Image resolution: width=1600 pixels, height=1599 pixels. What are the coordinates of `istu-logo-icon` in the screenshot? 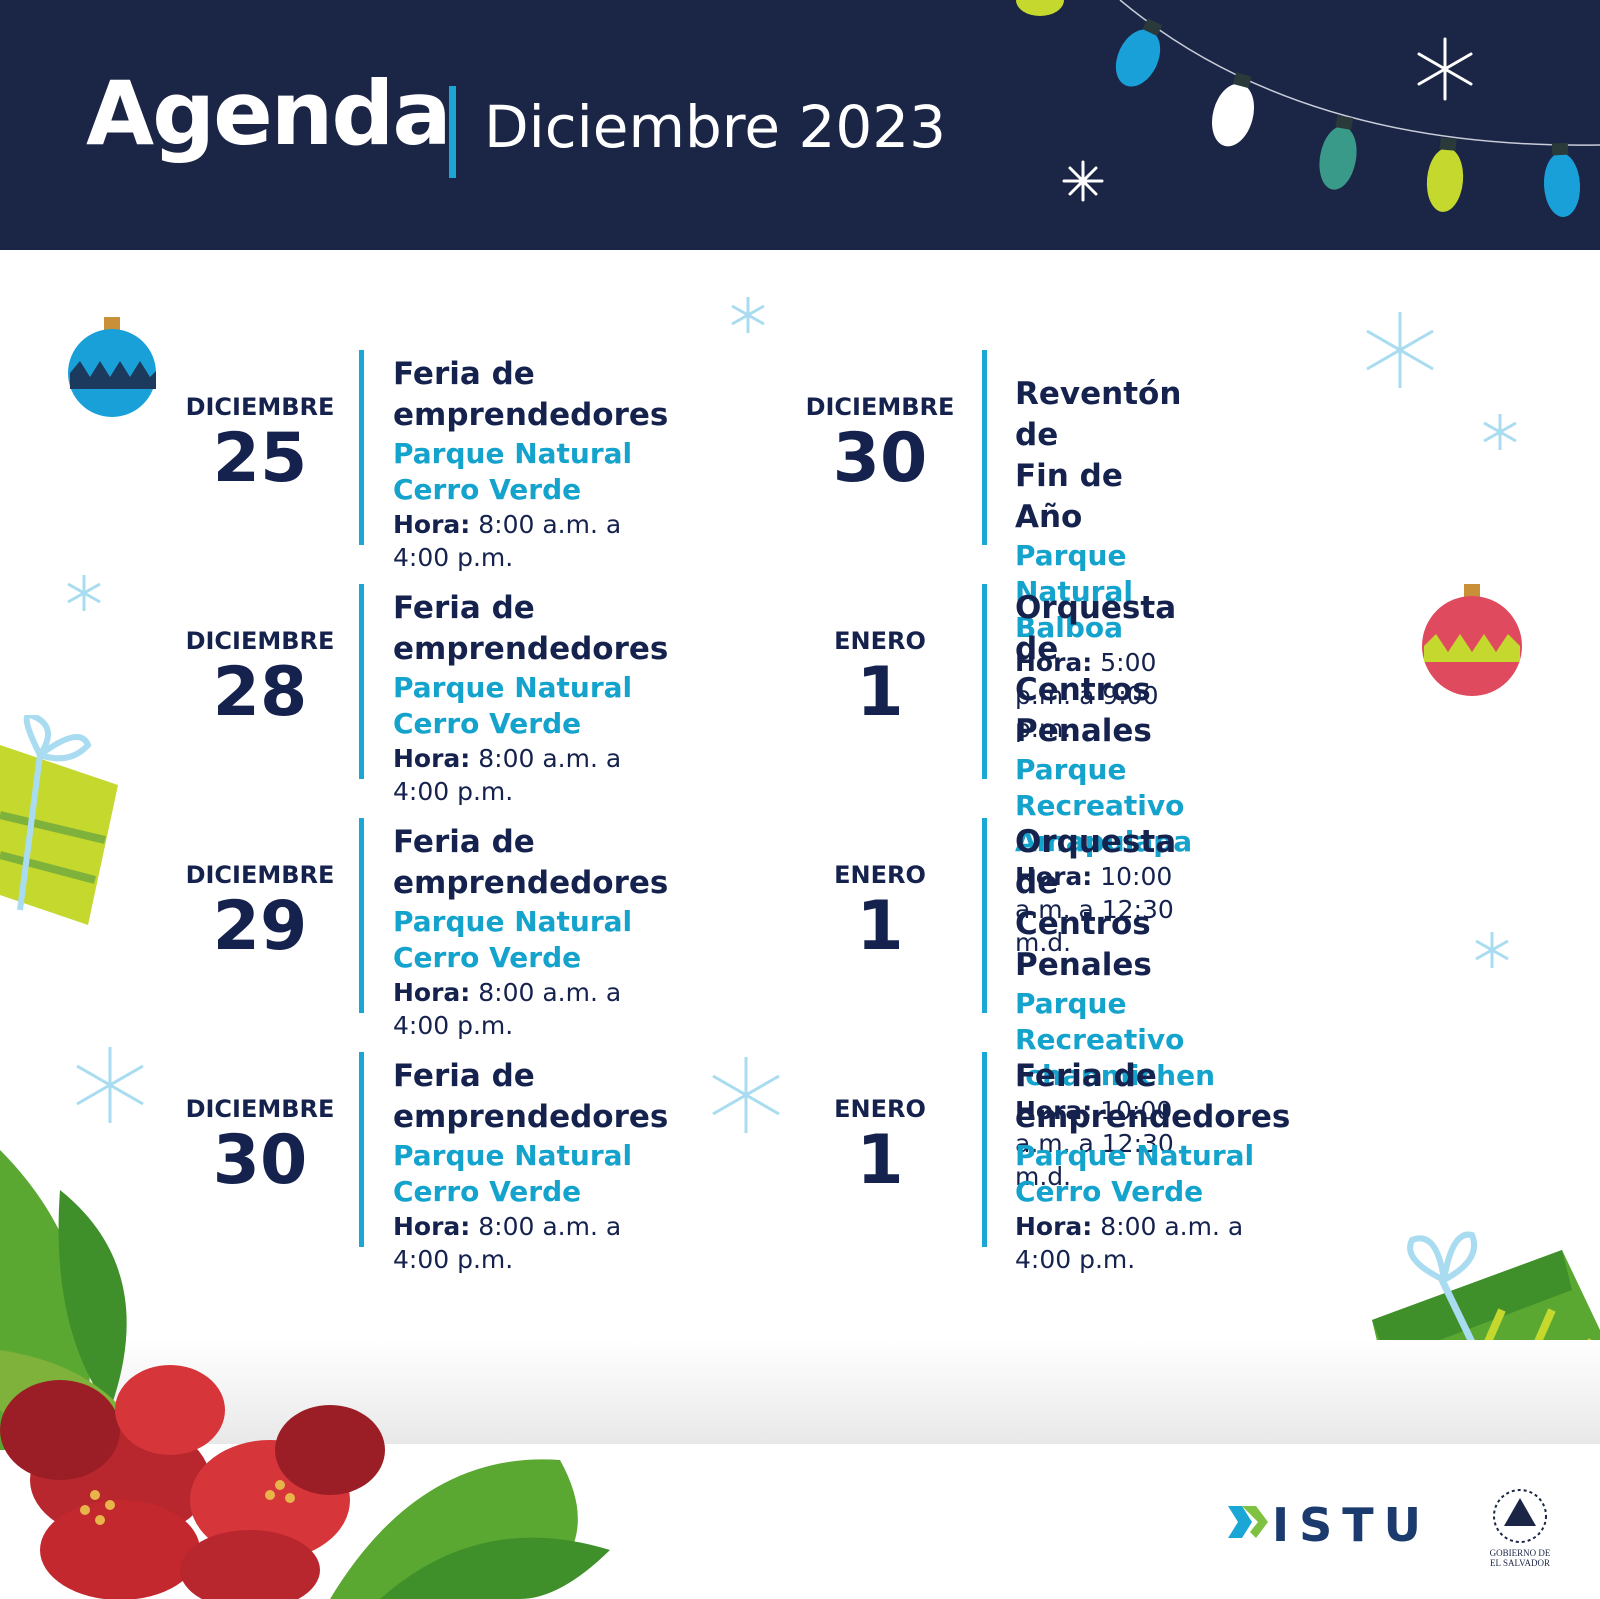 It's located at (1248, 1522).